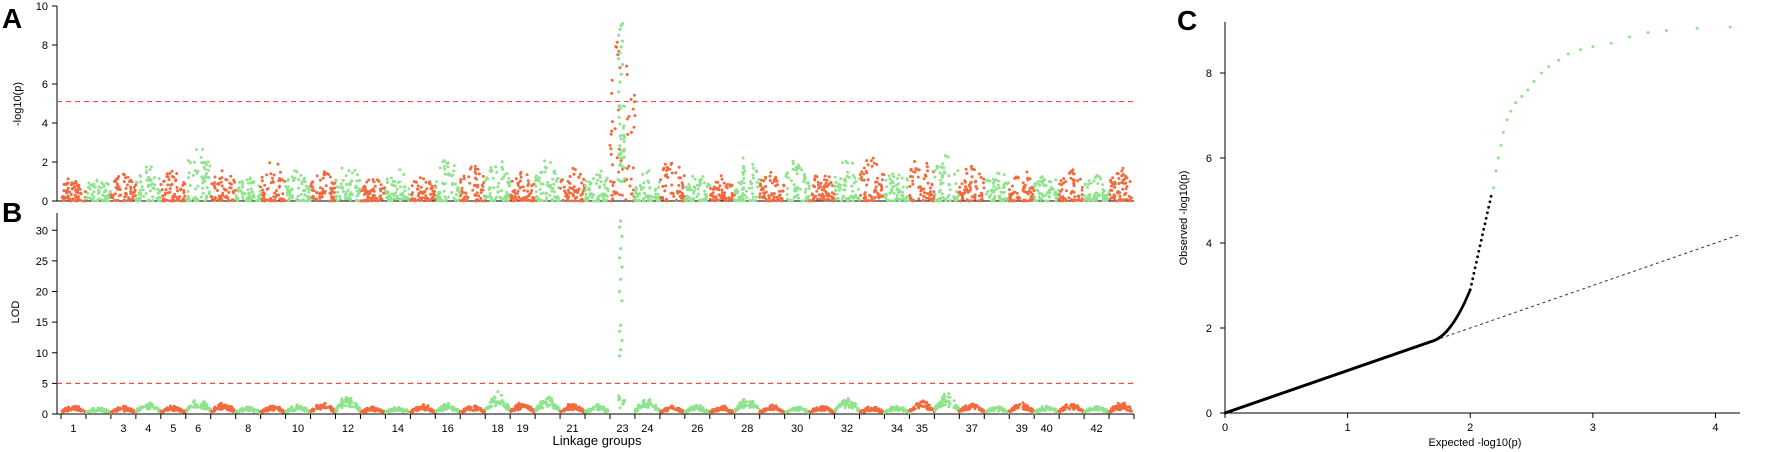  What do you see at coordinates (1187, 20) in the screenshot?
I see `panel-label-c: C` at bounding box center [1187, 20].